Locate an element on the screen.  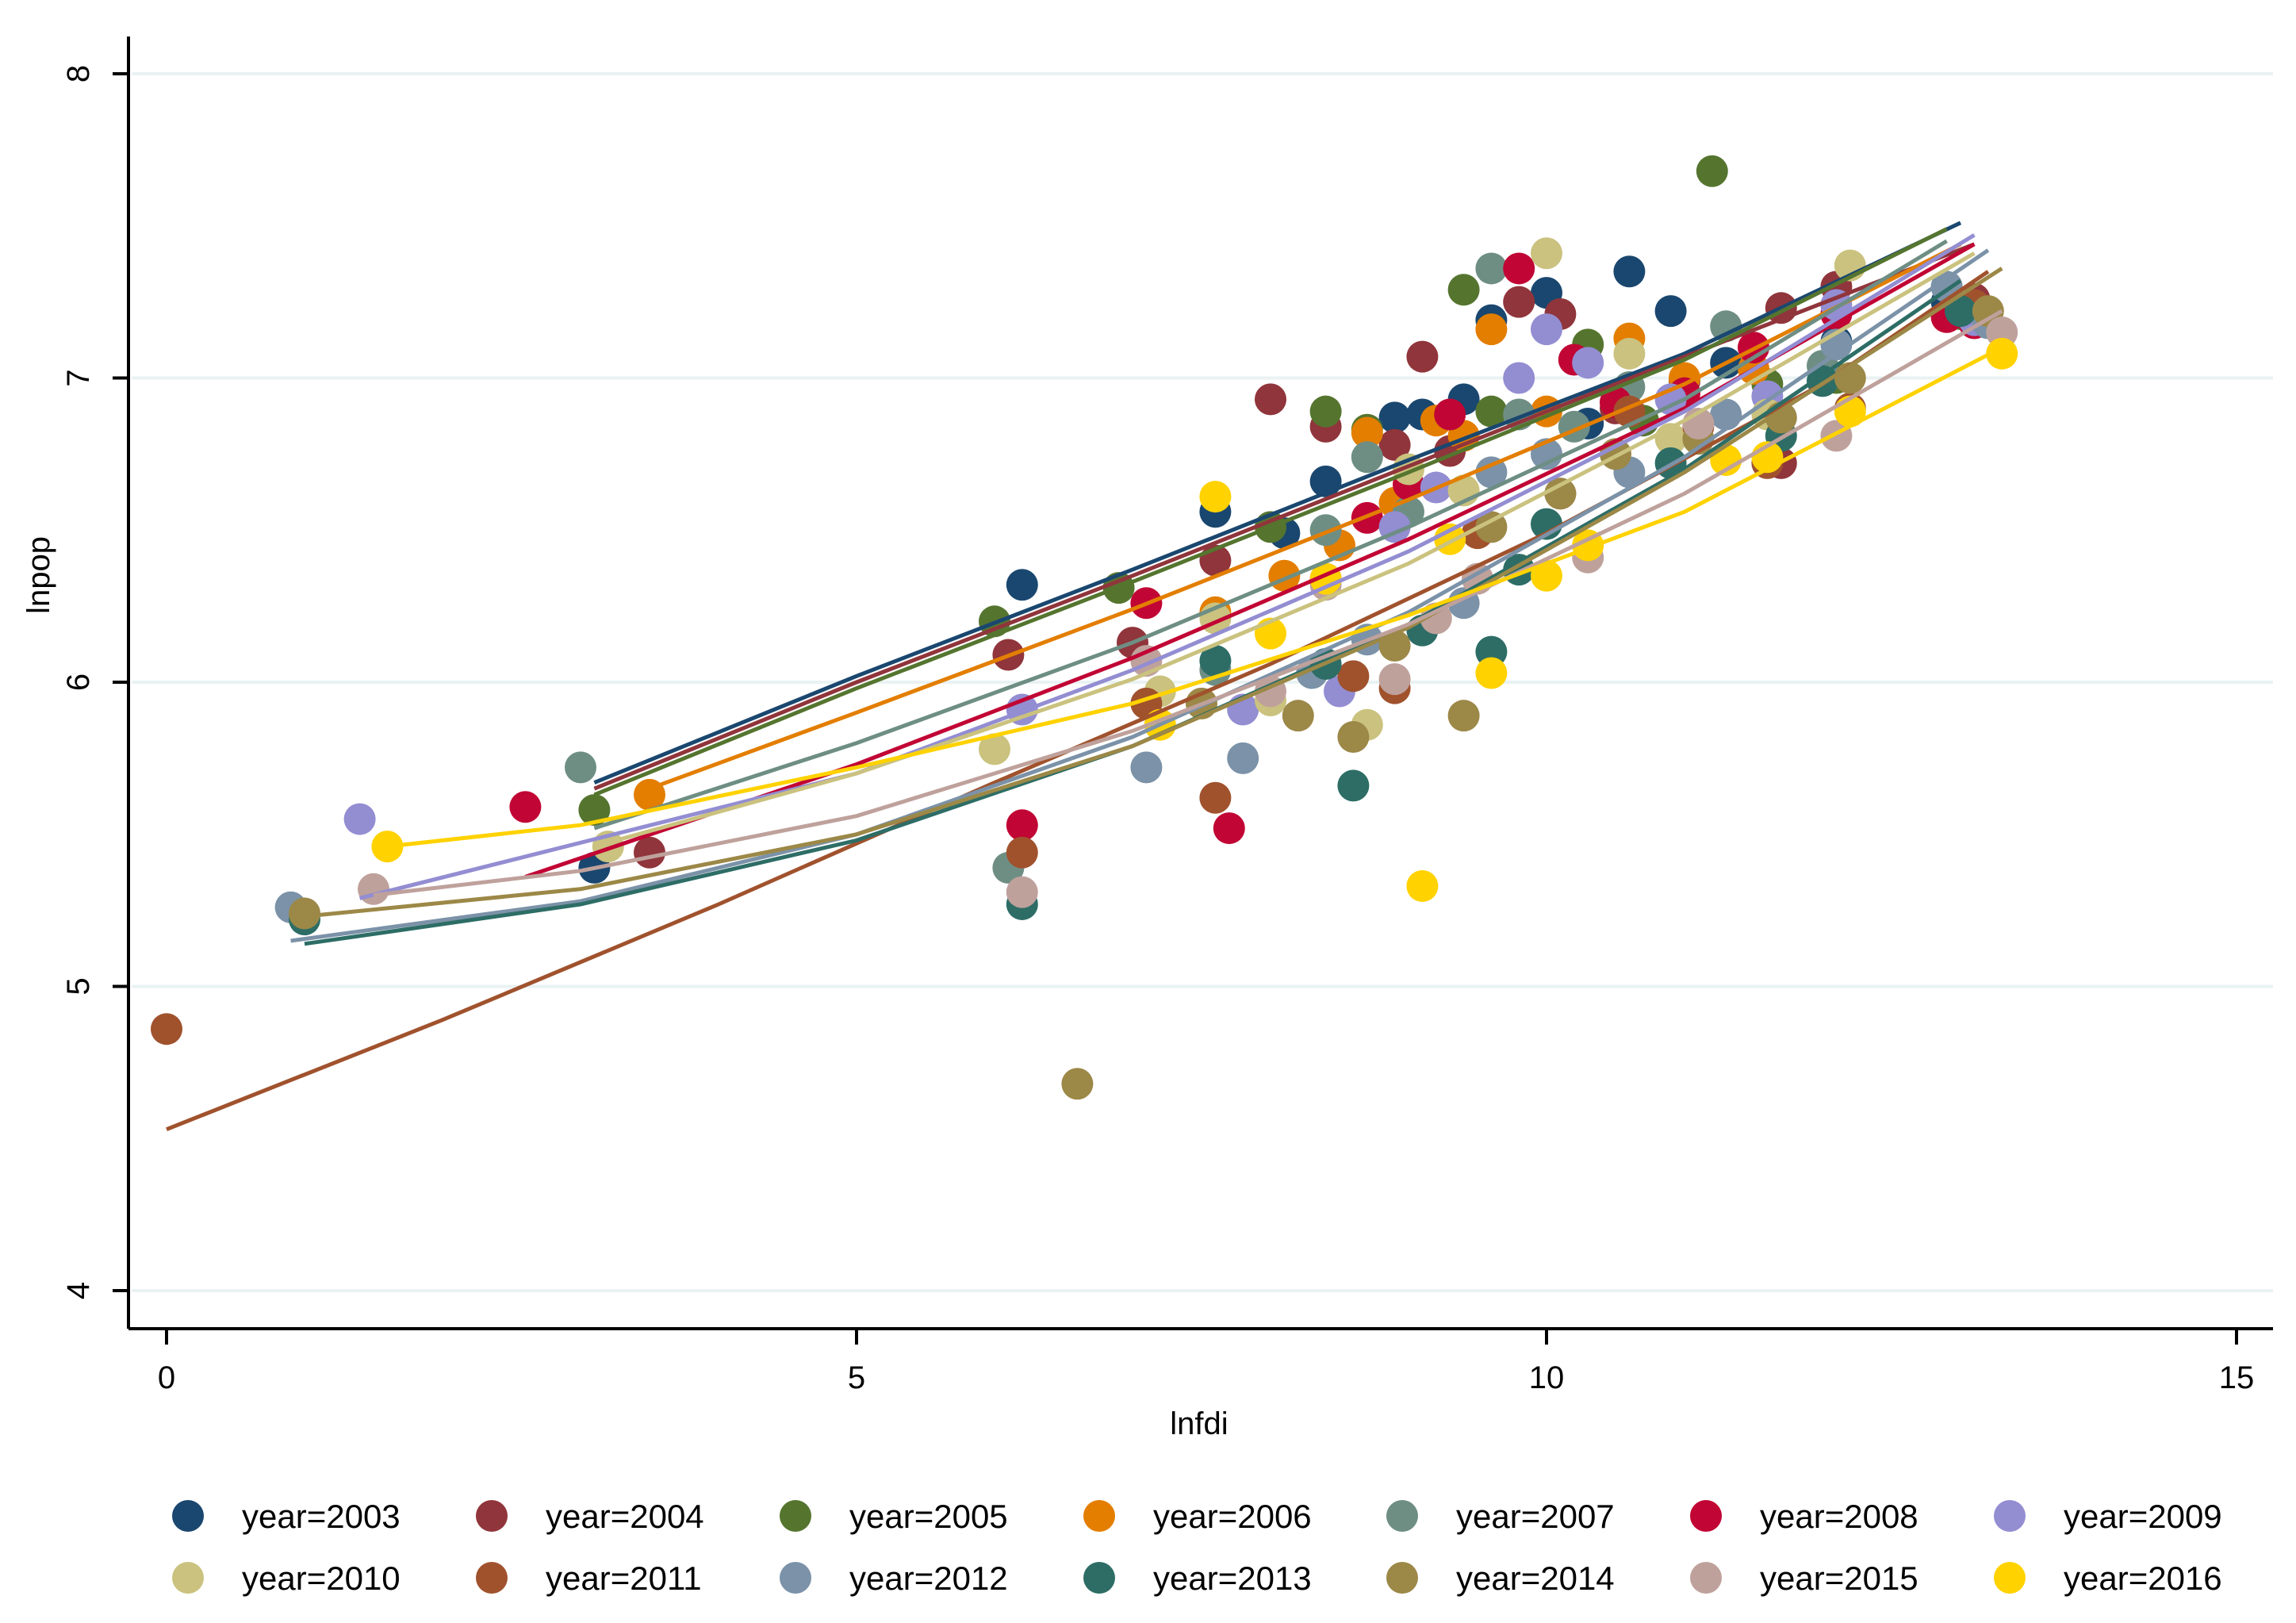
legend-label: year=2008 is located at coordinates (1839, 1516).